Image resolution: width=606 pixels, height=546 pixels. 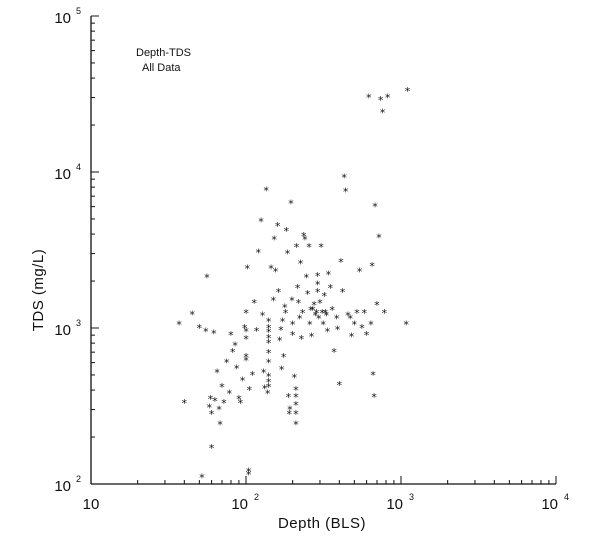 I want to click on tick-label: 10 4, so click(x=555, y=502).